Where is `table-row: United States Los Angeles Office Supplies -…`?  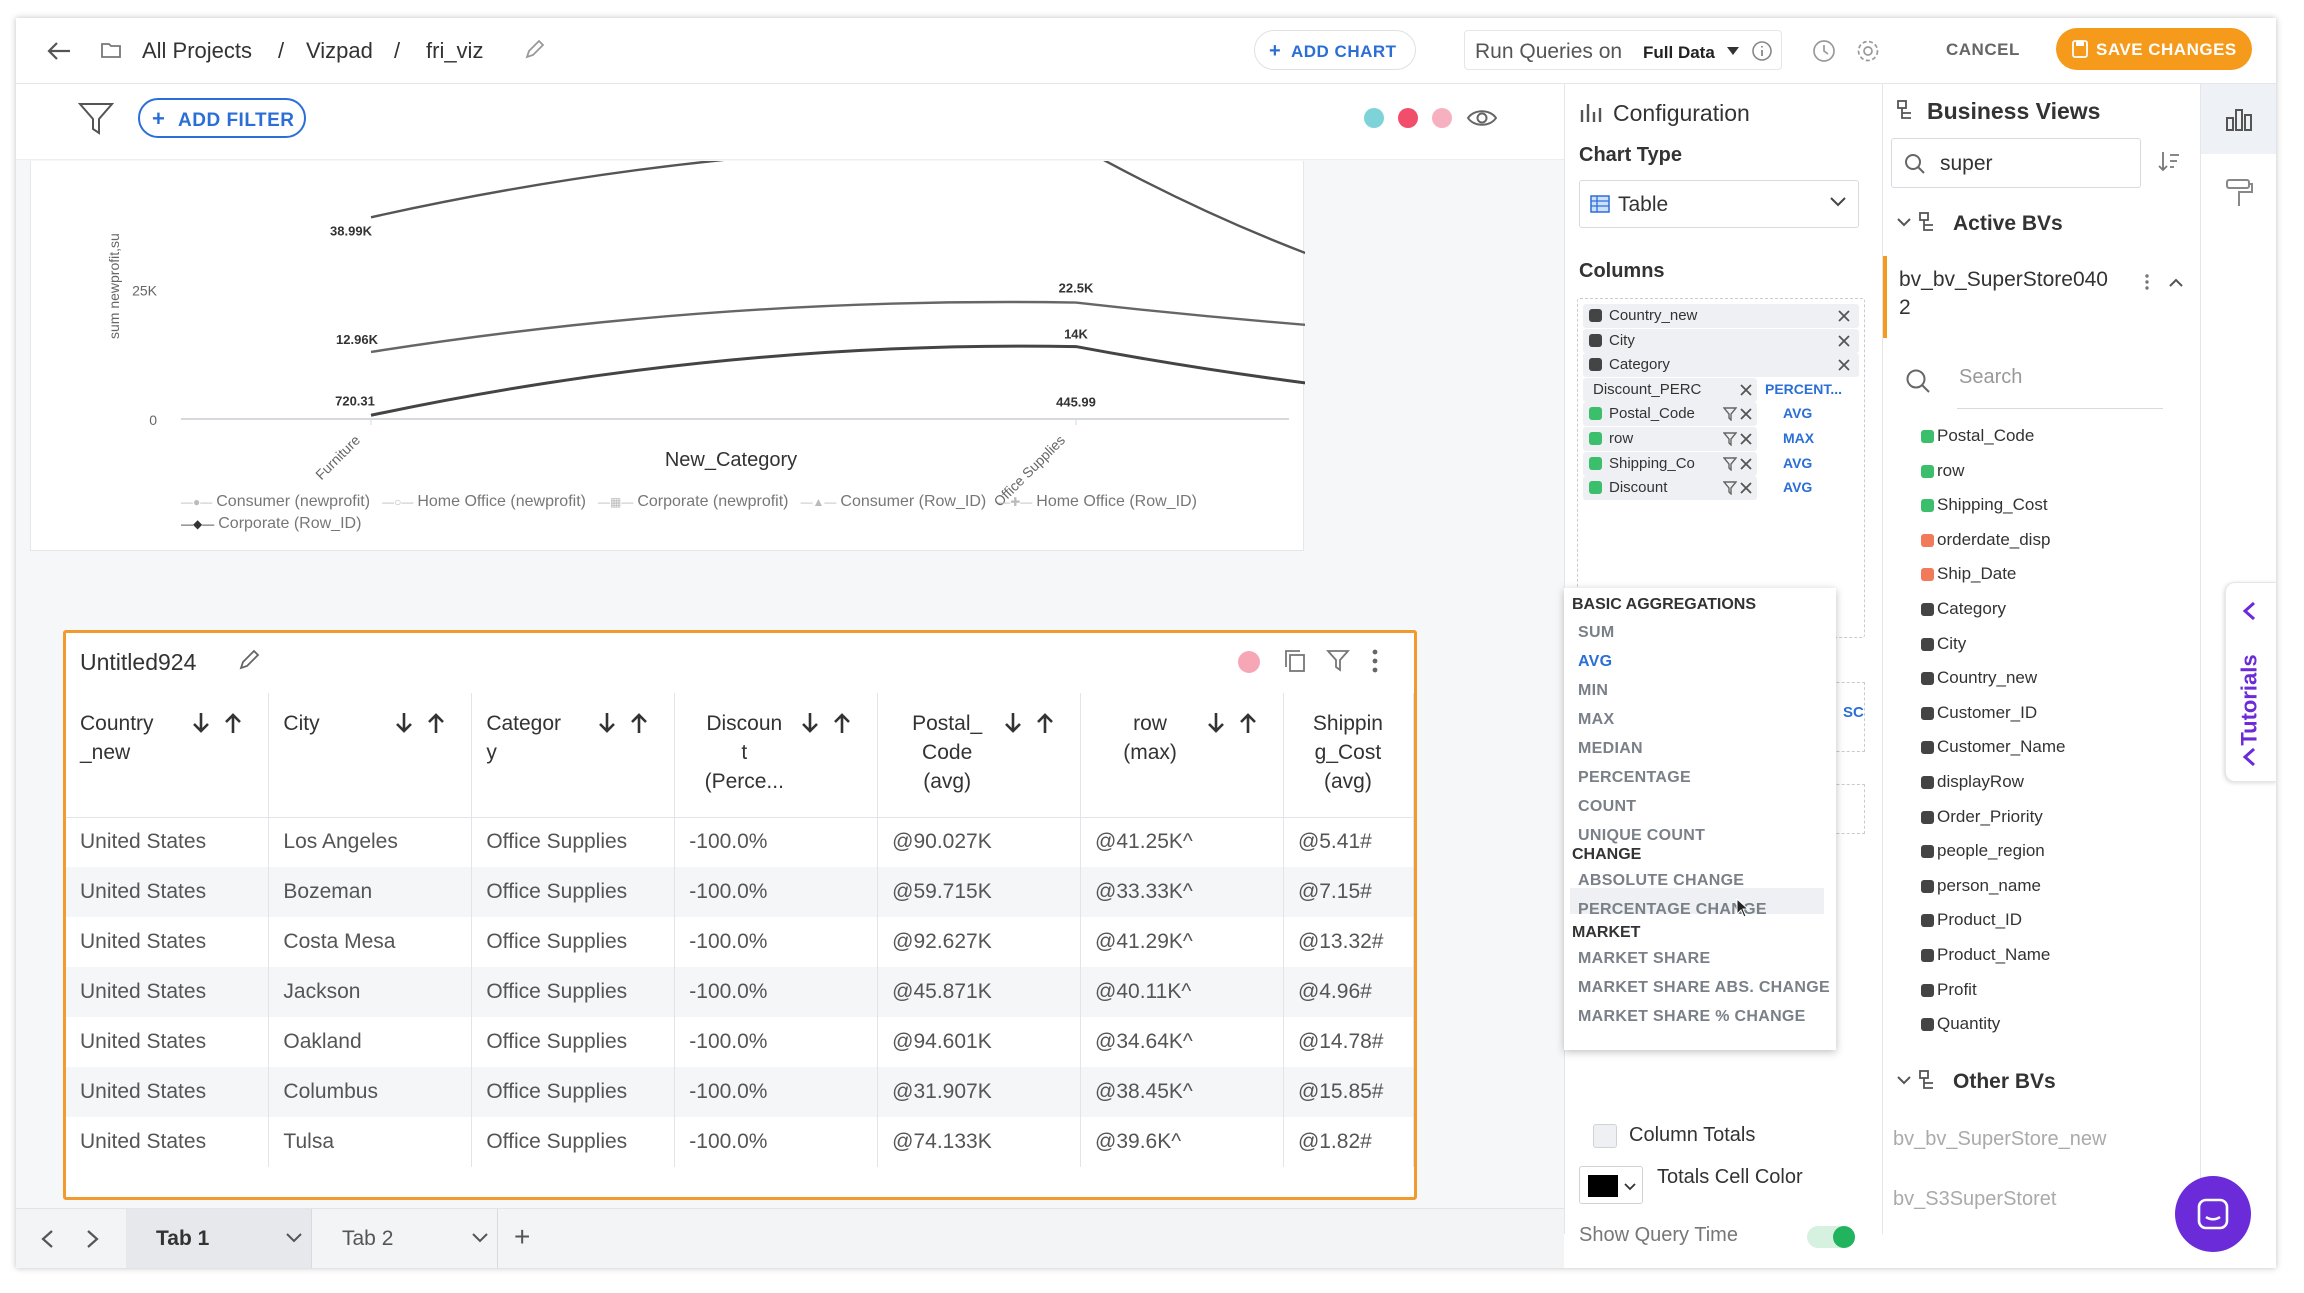
table-row: United States Los Angeles Office Supplies -… is located at coordinates (740, 842).